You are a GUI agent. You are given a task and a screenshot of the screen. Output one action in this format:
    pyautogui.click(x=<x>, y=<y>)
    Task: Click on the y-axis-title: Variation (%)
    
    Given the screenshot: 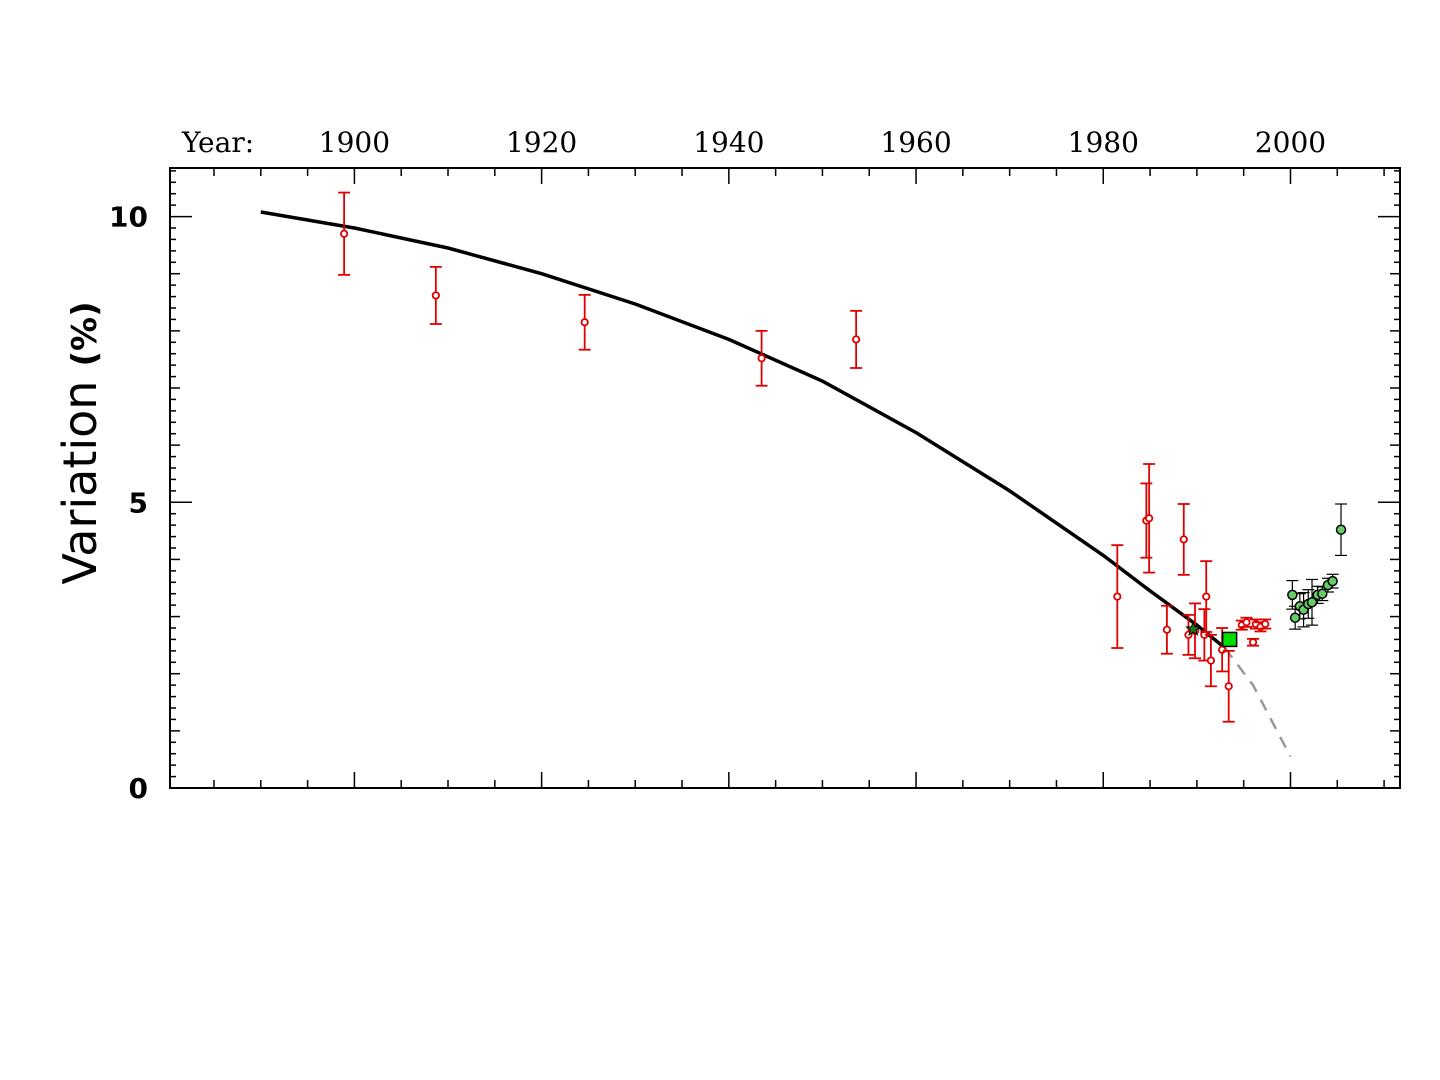 What is the action you would take?
    pyautogui.click(x=80, y=442)
    